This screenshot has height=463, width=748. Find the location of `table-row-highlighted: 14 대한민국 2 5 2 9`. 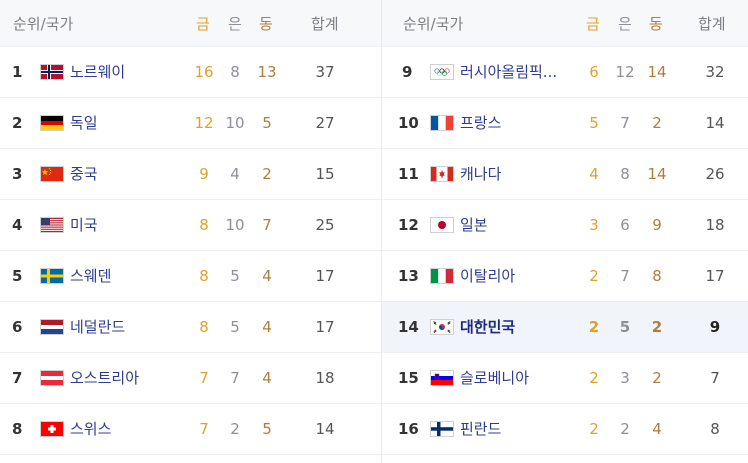

table-row-highlighted: 14 대한민국 2 5 2 9 is located at coordinates (565, 327).